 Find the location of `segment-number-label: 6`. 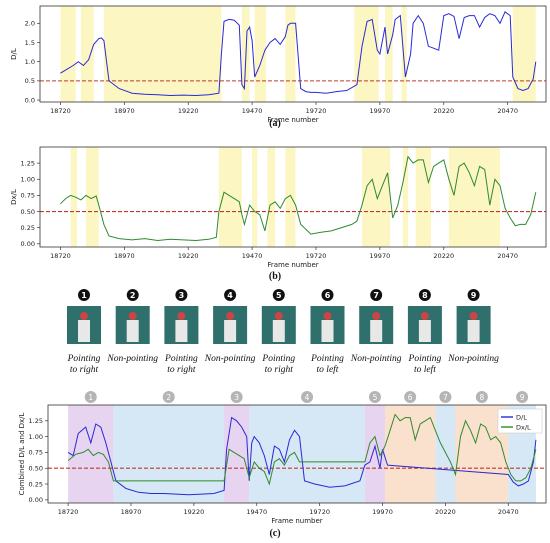

segment-number-label: 6 is located at coordinates (410, 397).